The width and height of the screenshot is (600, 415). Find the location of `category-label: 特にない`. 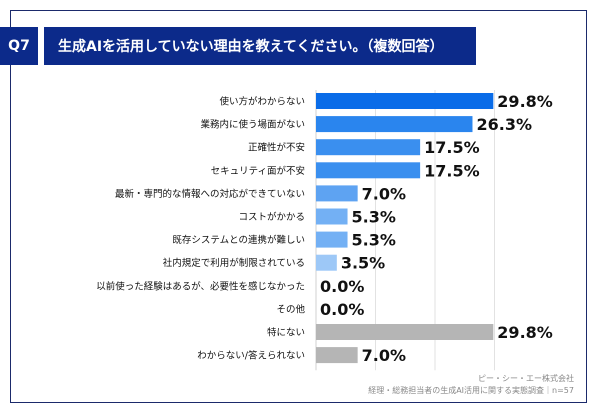

category-label: 特にない is located at coordinates (286, 333).